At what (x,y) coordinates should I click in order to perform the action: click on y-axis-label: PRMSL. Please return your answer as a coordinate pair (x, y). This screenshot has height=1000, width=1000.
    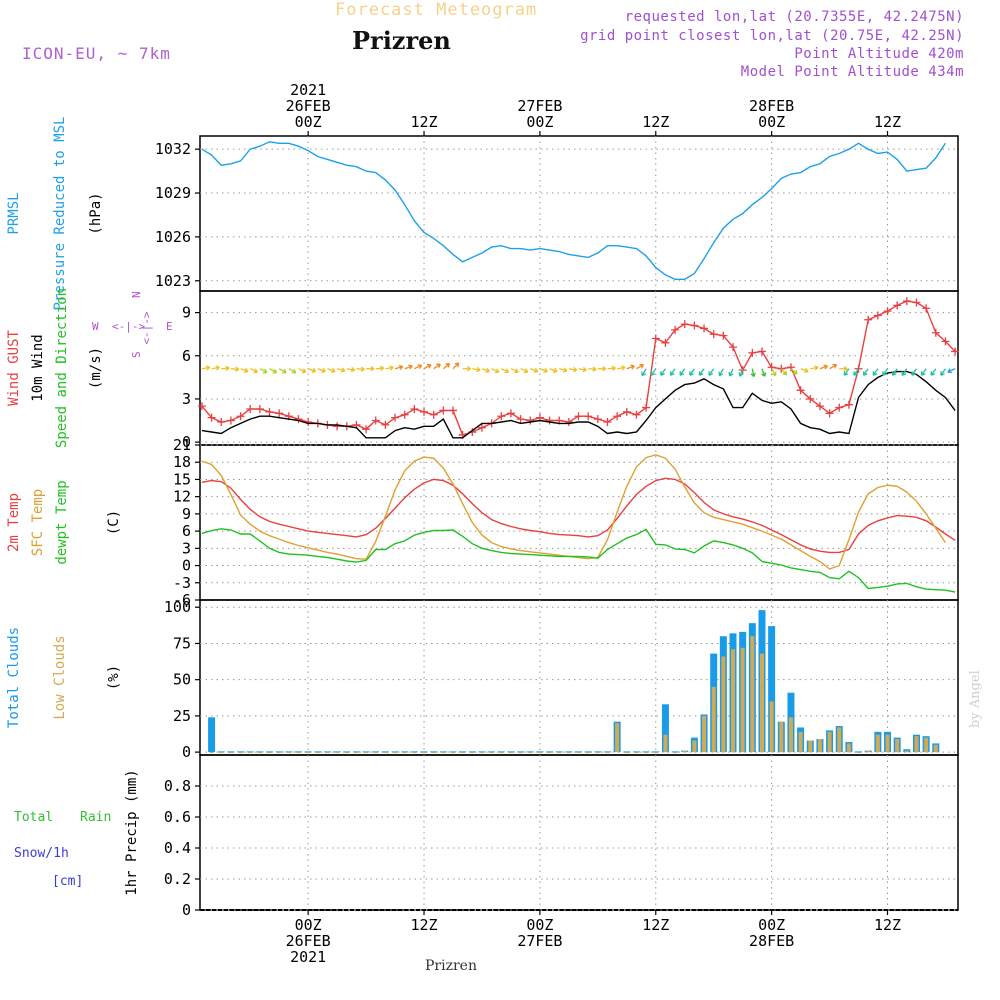
    Looking at the image, I should click on (14, 213).